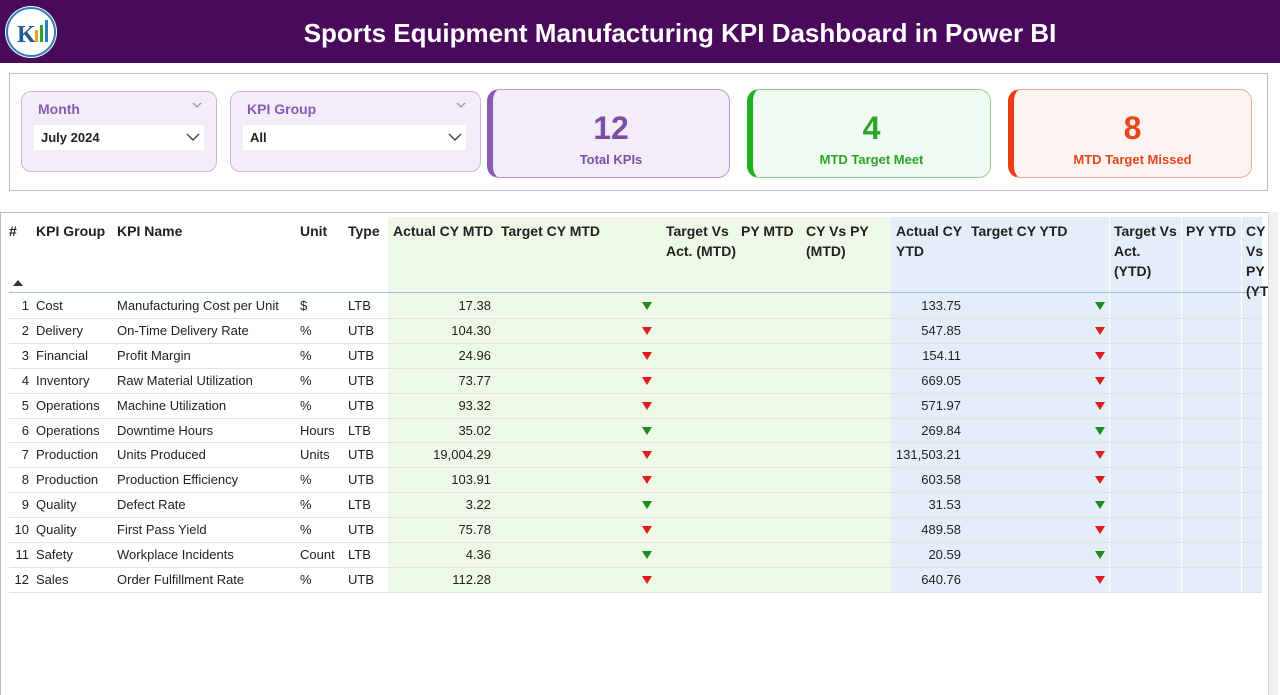 The width and height of the screenshot is (1280, 695). What do you see at coordinates (25, 305) in the screenshot?
I see `table-cell: 1` at bounding box center [25, 305].